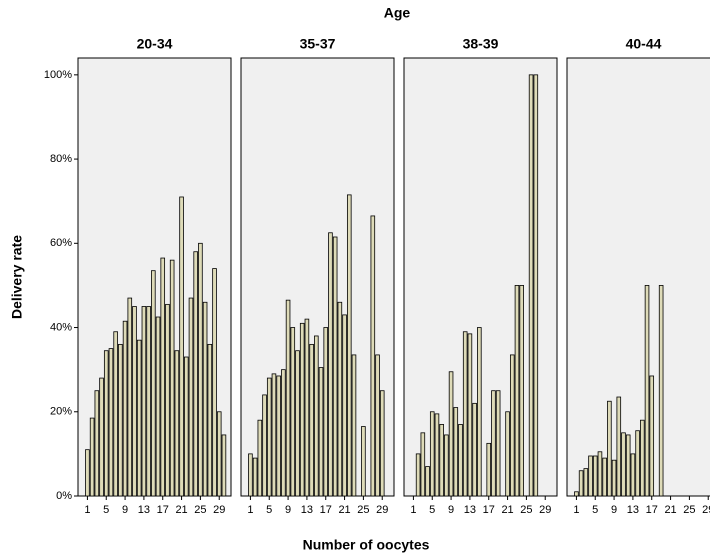  I want to click on chart-title: Age, so click(397, 13).